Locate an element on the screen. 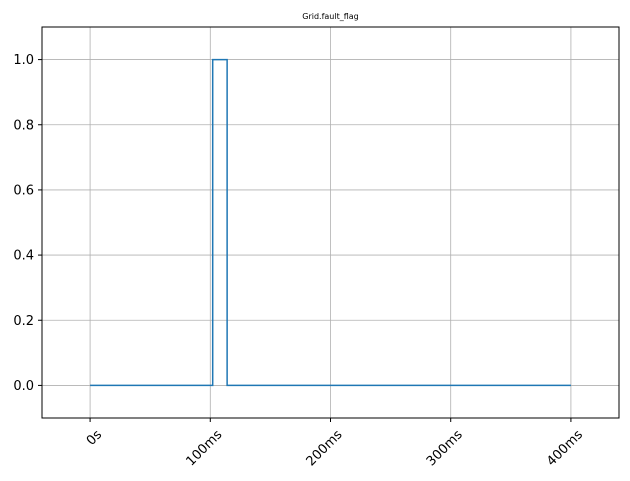 This screenshot has height=481, width=630. y-tick-label: 0.8 is located at coordinates (23, 125).